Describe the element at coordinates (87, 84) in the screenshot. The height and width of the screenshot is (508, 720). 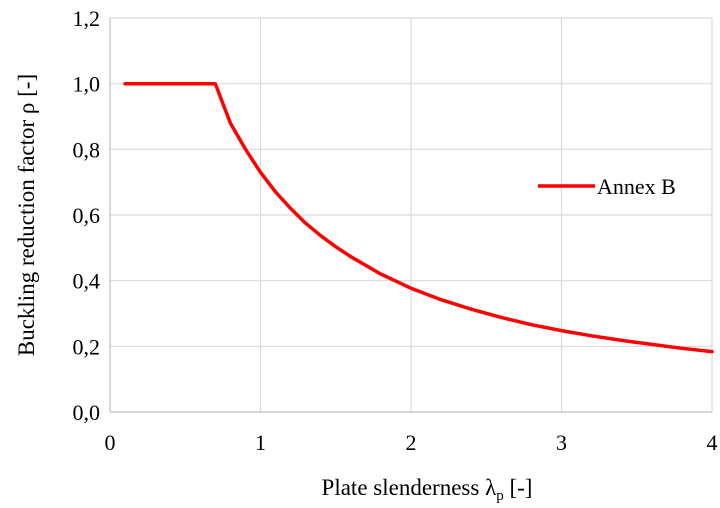
I see `y-tick-label: 1,0` at that location.